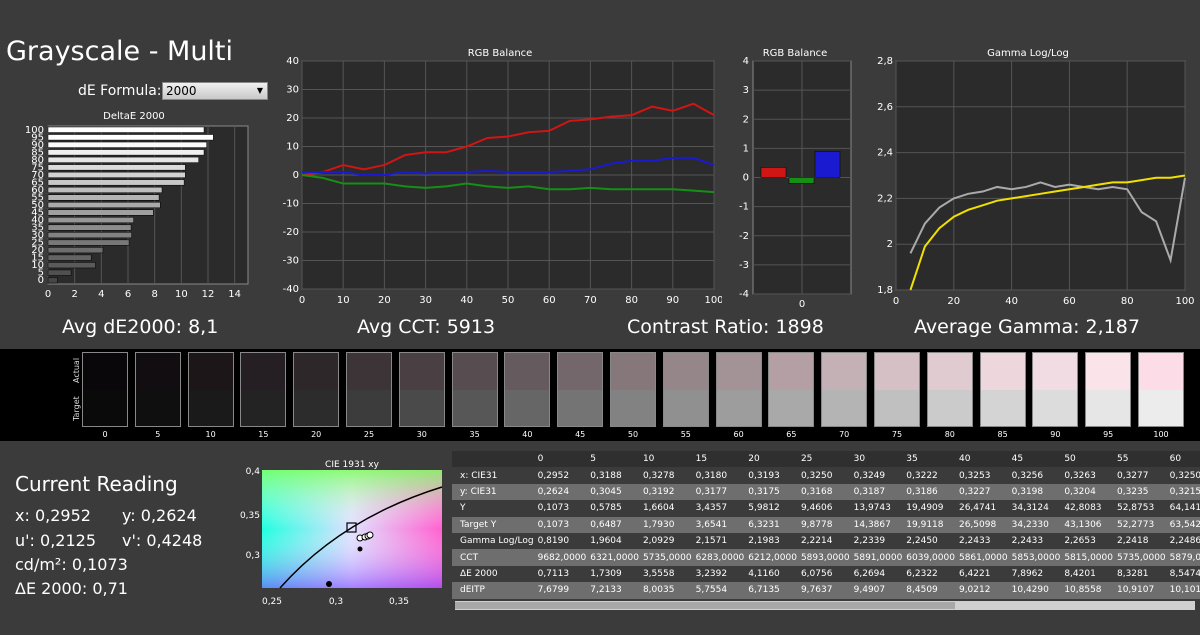  I want to click on table-column-header: 25, so click(823, 459).